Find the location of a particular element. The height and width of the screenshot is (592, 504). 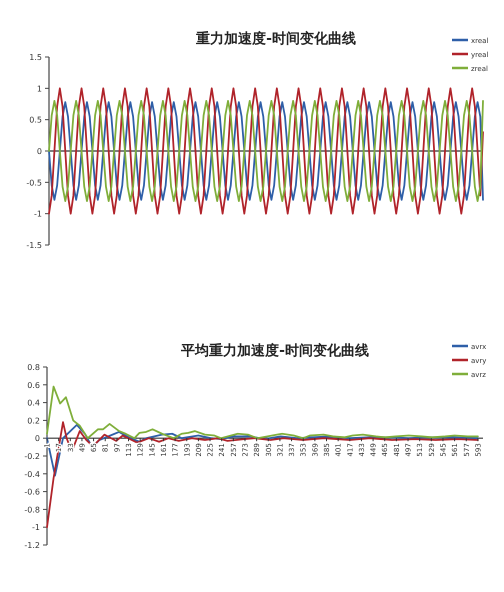

chart-title: 平均重力加速度-时间变化曲线 is located at coordinates (274, 350).